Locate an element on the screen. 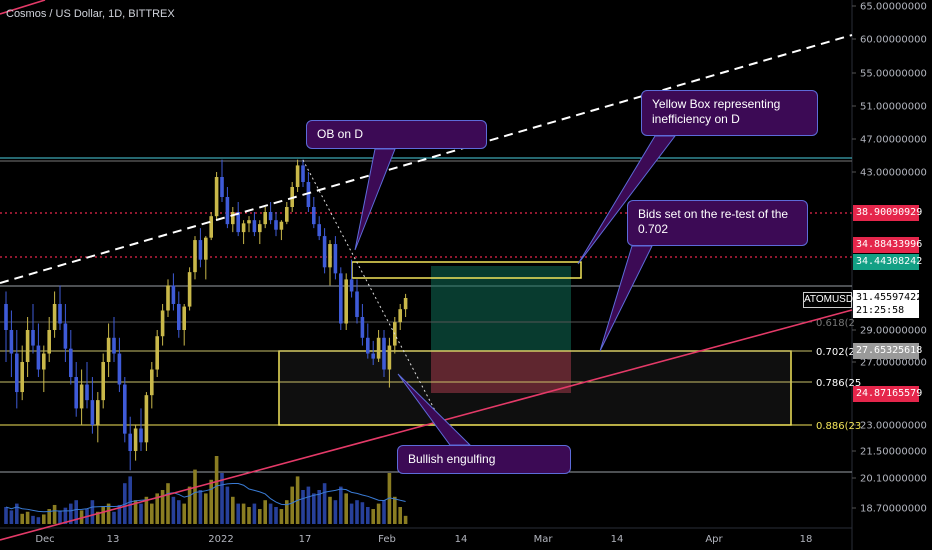 Image resolution: width=932 pixels, height=550 pixels. price-tick-label: 23.00000000 is located at coordinates (893, 426).